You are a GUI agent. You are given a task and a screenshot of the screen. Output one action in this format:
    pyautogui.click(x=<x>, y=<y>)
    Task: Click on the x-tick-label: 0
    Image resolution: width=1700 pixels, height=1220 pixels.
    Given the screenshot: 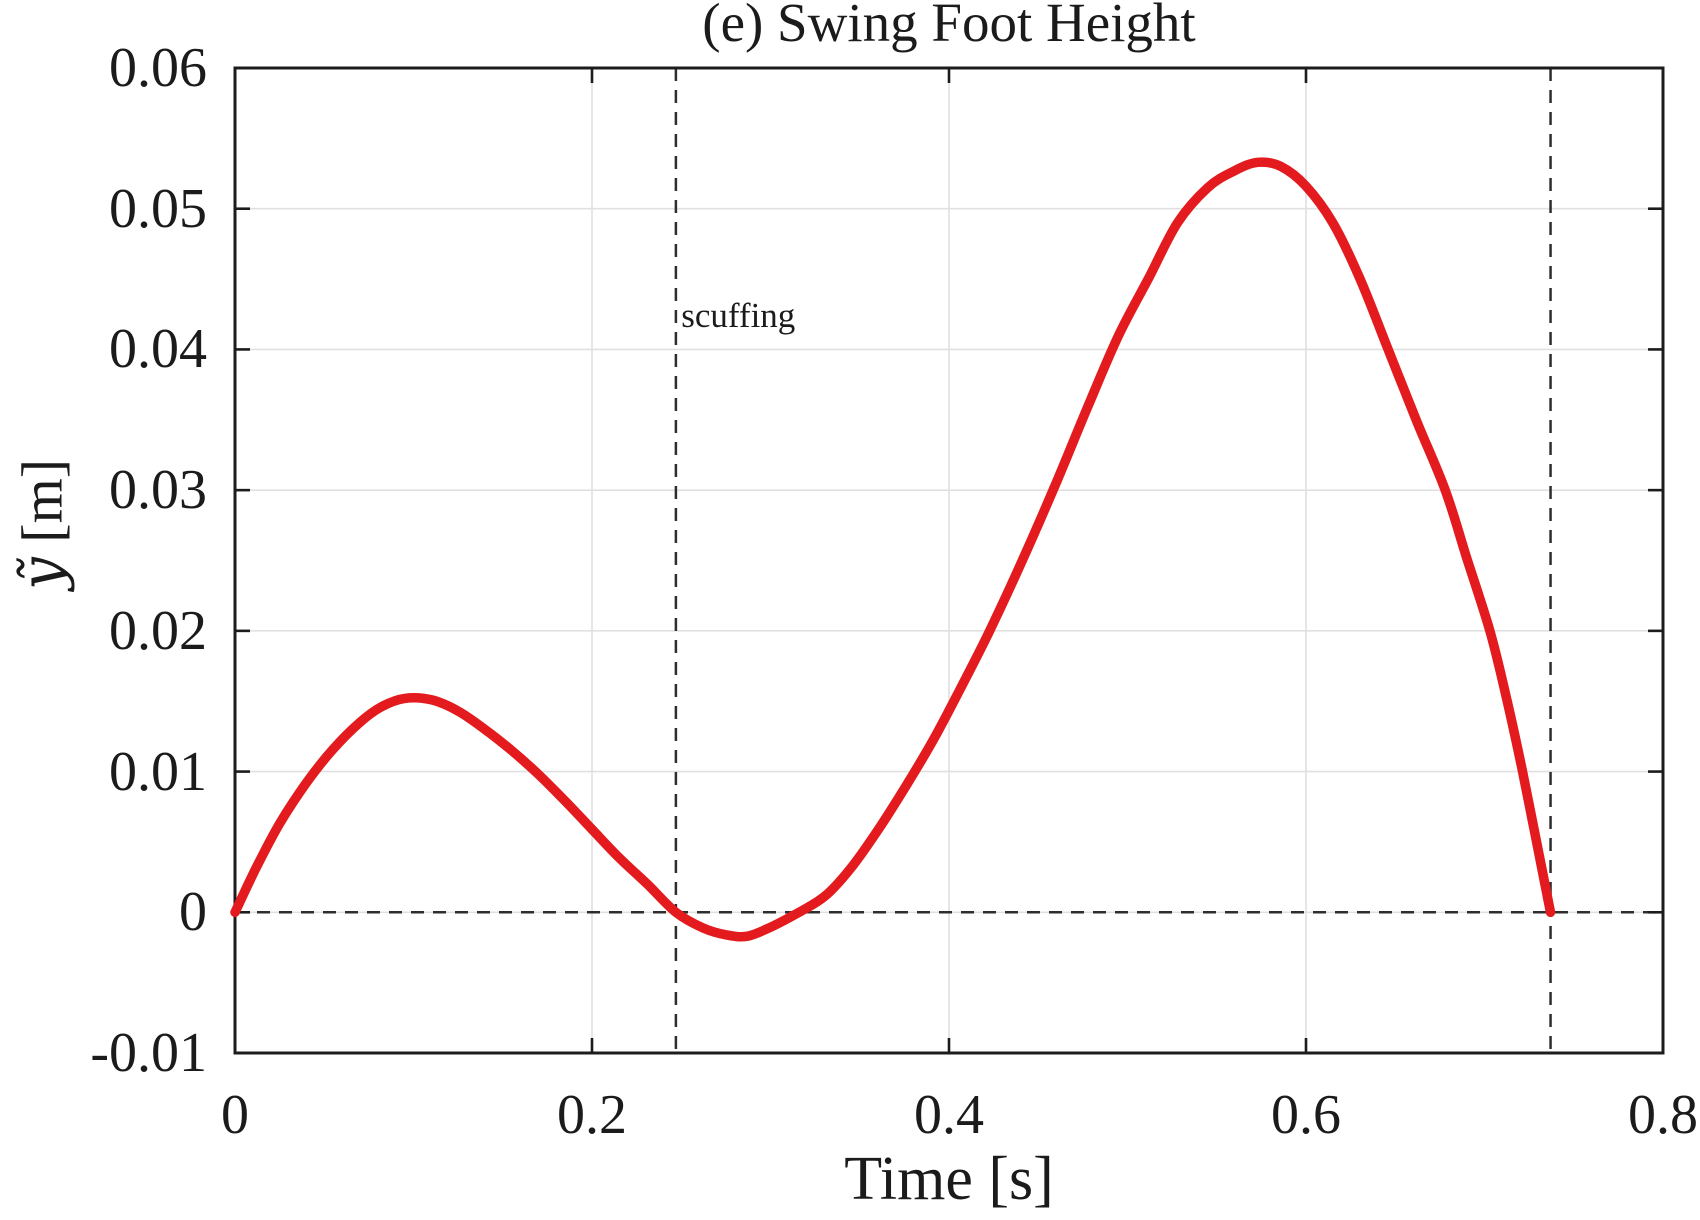 What is the action you would take?
    pyautogui.click(x=235, y=1115)
    